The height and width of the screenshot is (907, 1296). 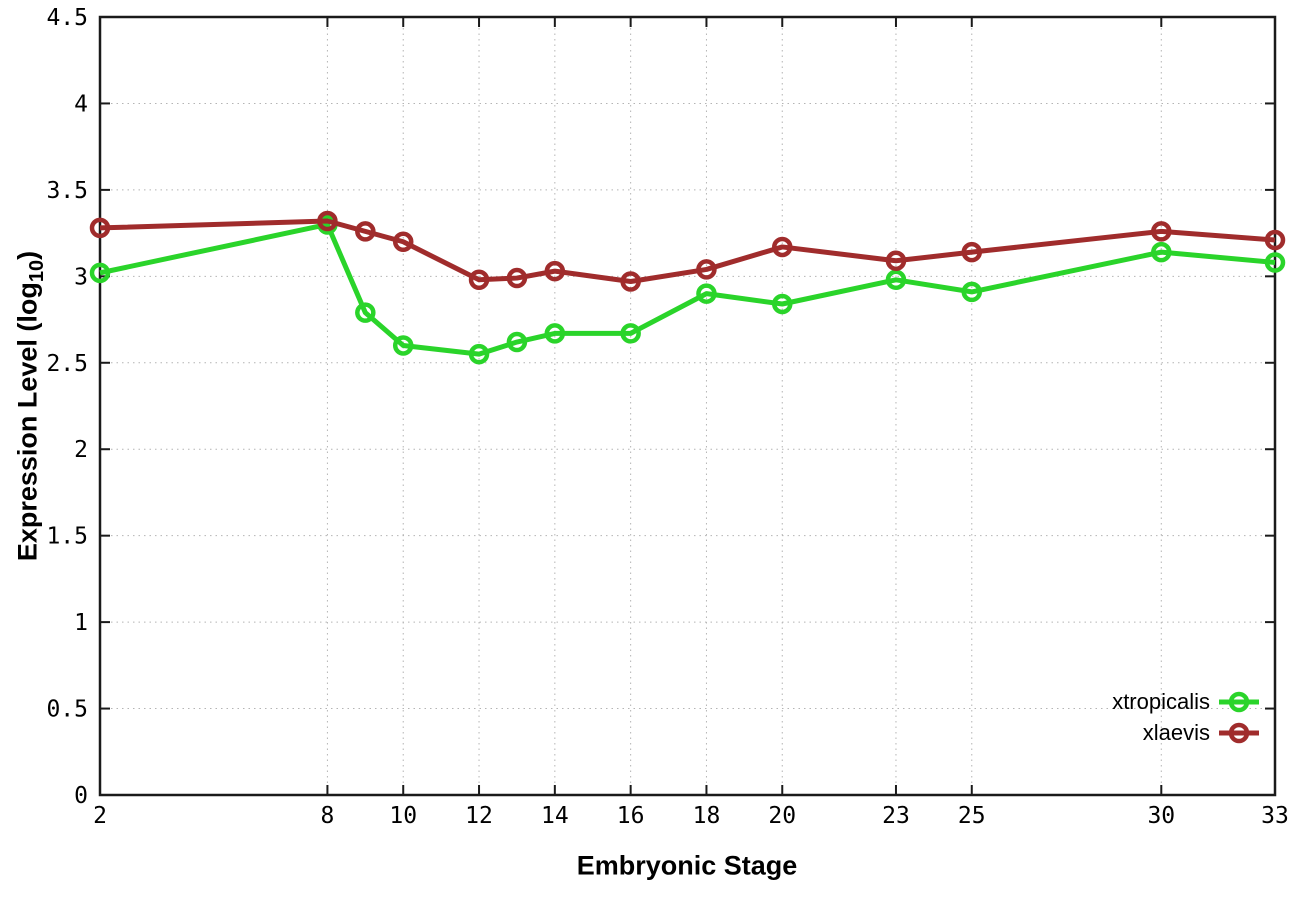 What do you see at coordinates (67, 18) in the screenshot?
I see `y-tick-label: 4.5` at bounding box center [67, 18].